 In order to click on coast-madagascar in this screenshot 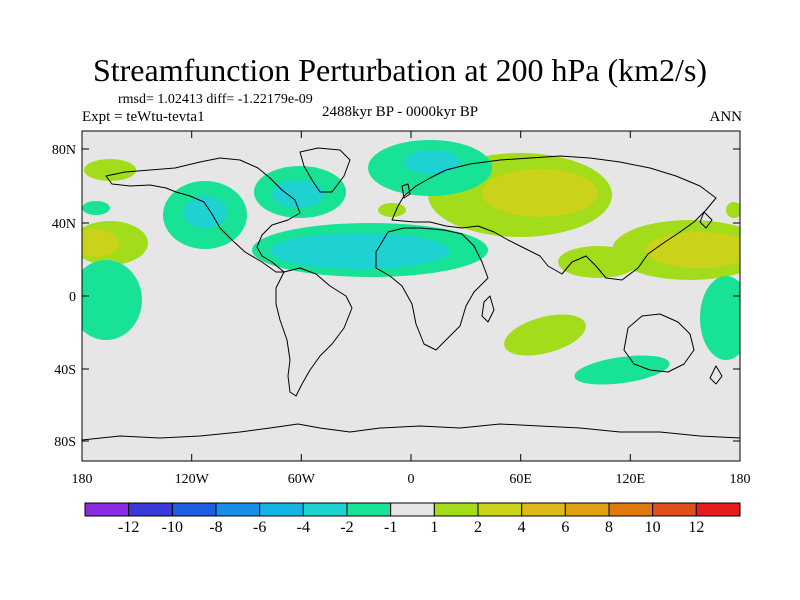, I will do `click(488, 309)`.